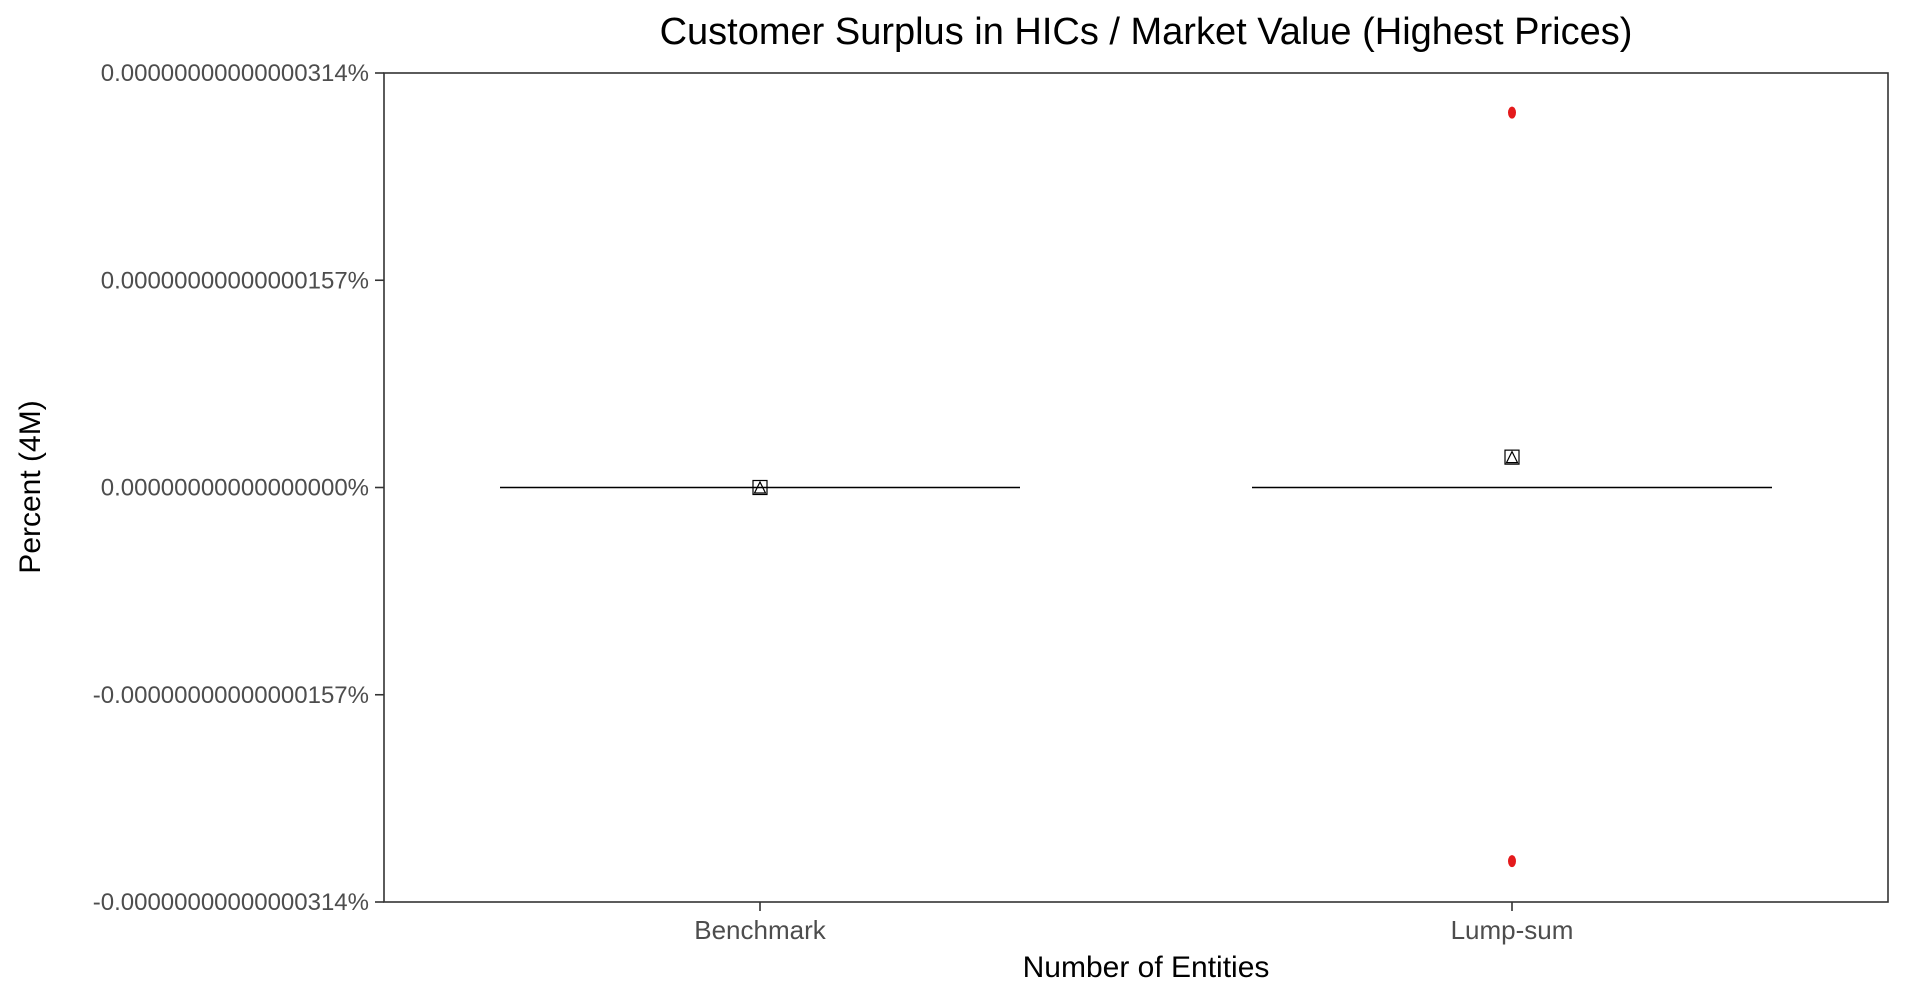 The width and height of the screenshot is (1920, 997). Describe the element at coordinates (235, 280) in the screenshot. I see `y-tick-label: 0.00000000000000157%` at that location.